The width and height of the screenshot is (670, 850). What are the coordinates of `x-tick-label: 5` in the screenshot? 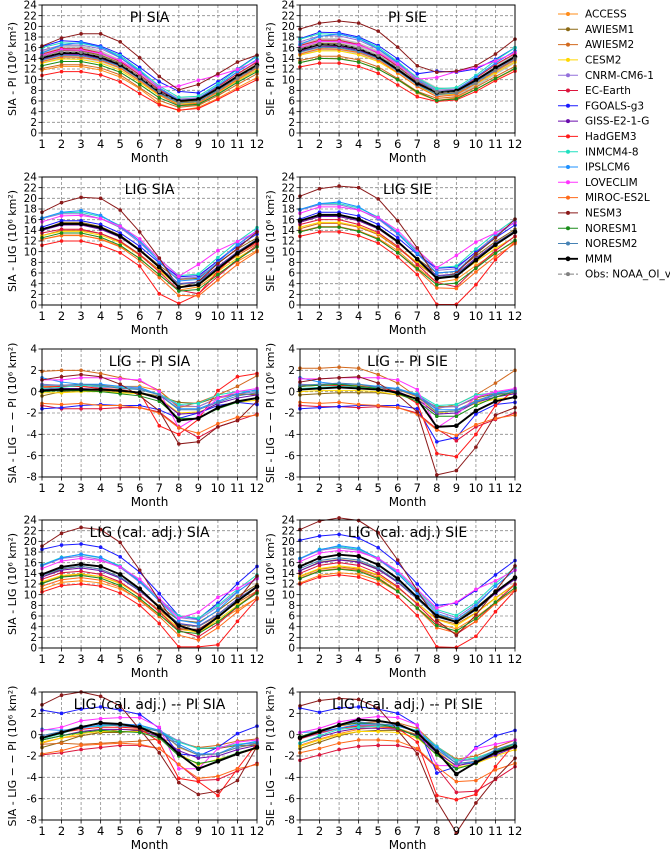 It's located at (120, 659).